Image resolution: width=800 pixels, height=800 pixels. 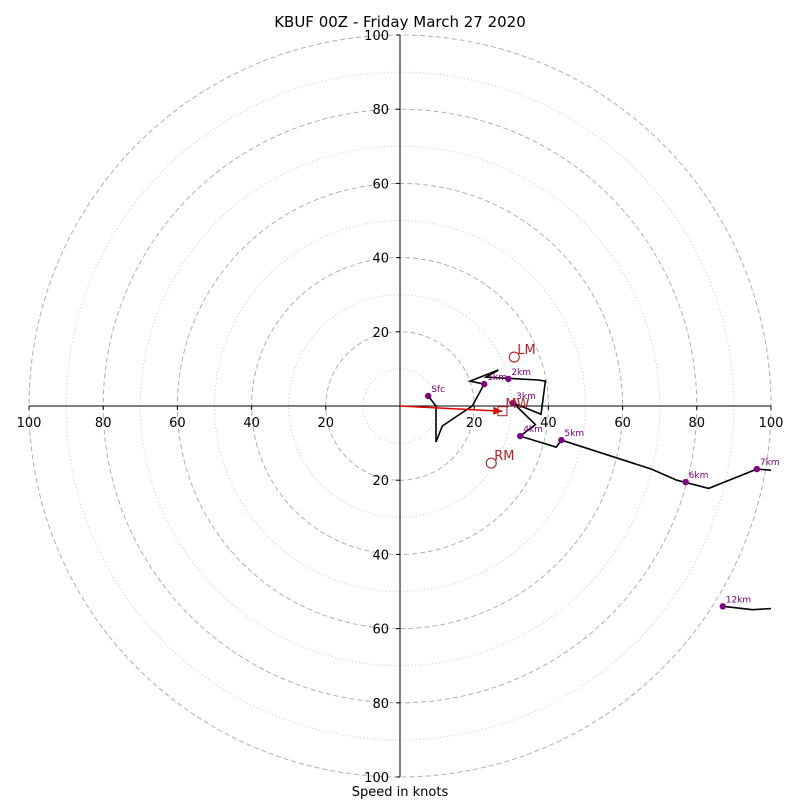 What do you see at coordinates (699, 476) in the screenshot?
I see `height-label-6km: 6km` at bounding box center [699, 476].